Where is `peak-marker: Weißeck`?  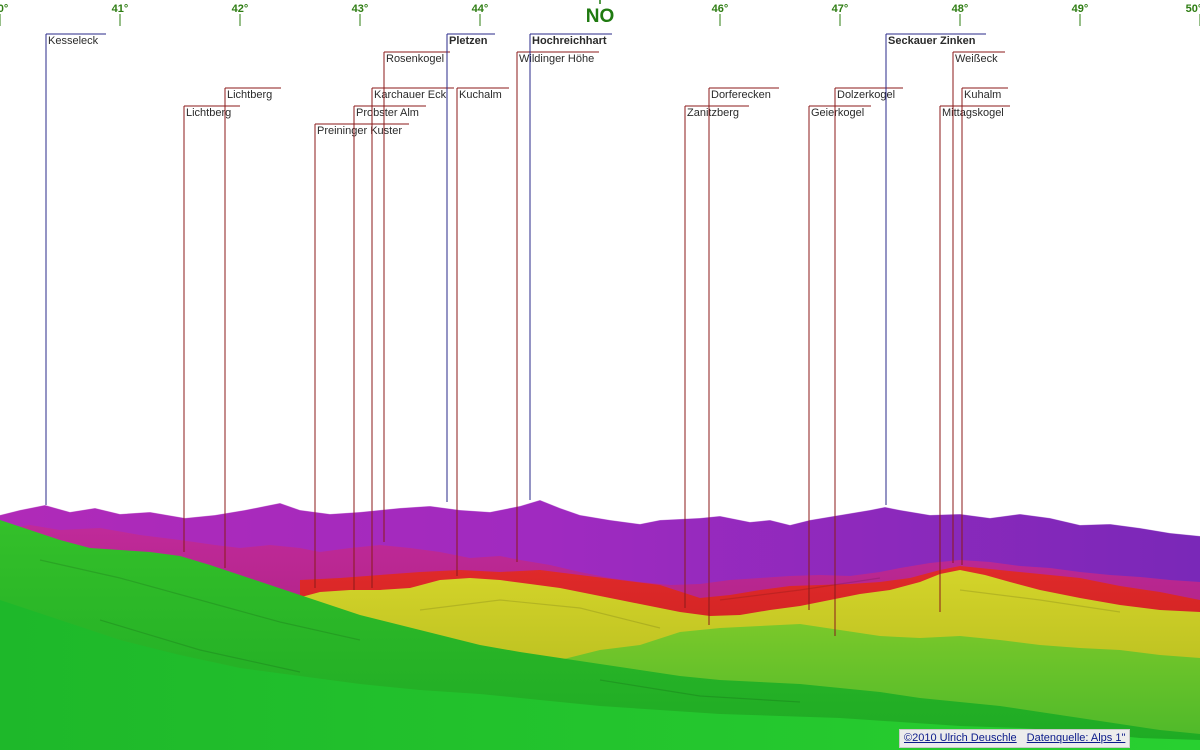 peak-marker: Weißeck is located at coordinates (978, 307).